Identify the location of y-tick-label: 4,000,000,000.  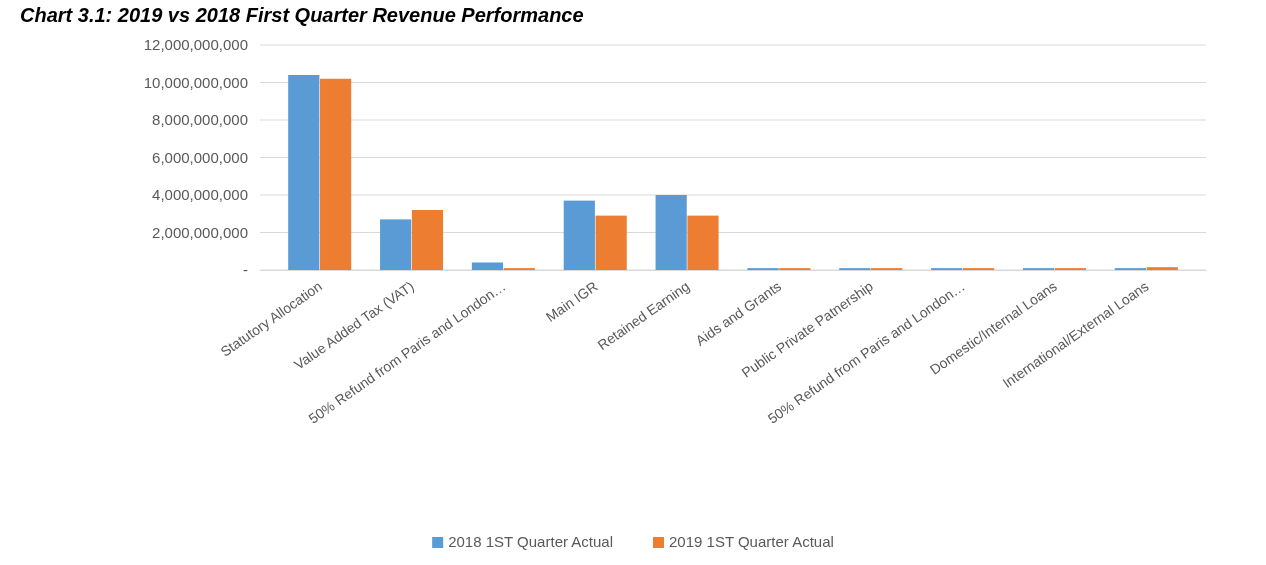
(200, 195).